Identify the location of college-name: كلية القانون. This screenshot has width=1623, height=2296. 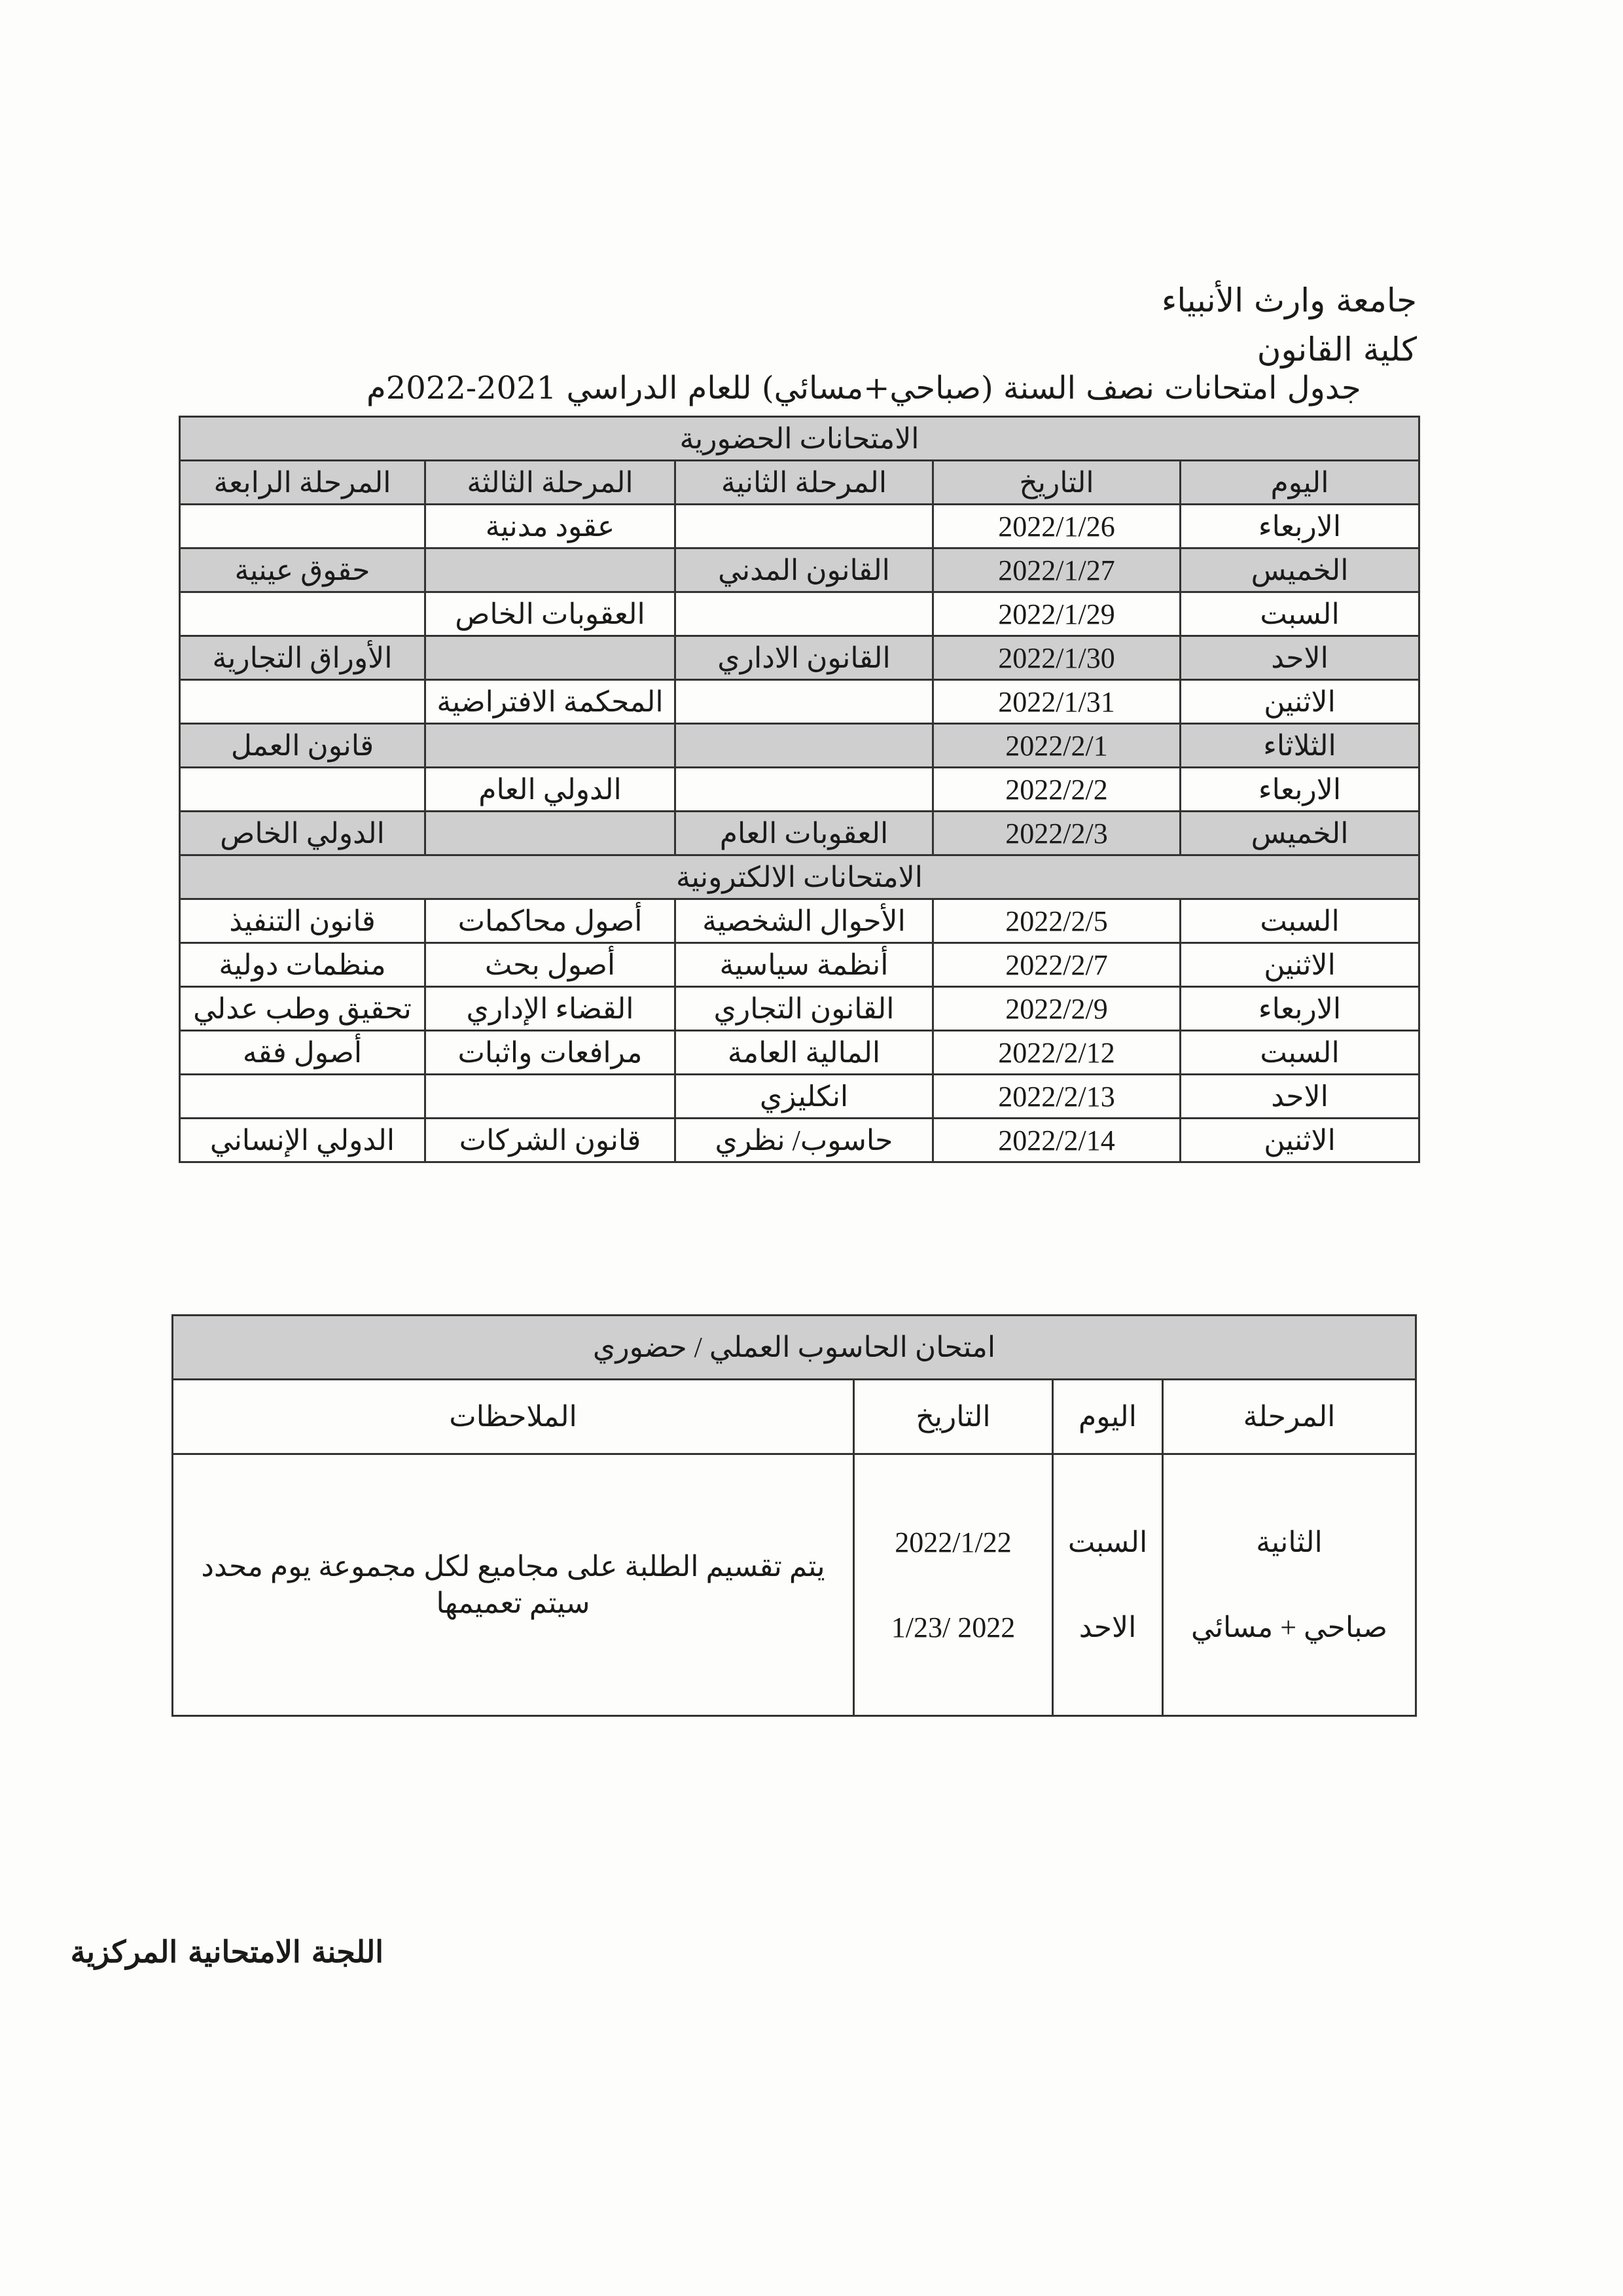
(1337, 349).